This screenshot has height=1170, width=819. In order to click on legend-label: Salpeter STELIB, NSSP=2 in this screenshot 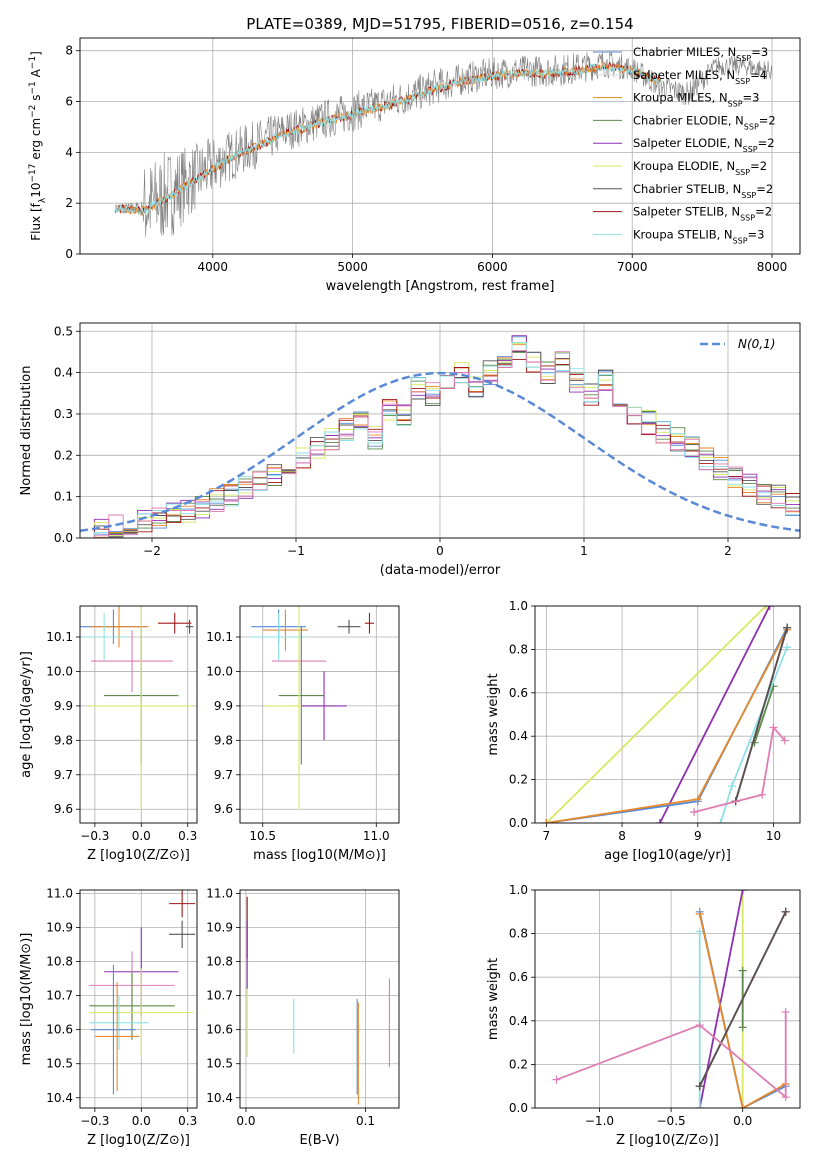, I will do `click(702, 214)`.